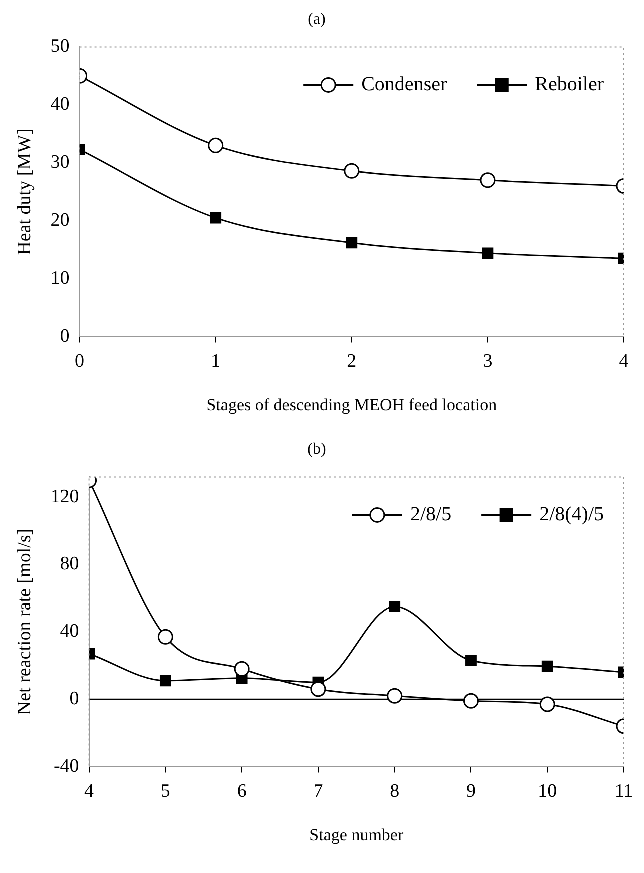  I want to click on y-tick-label: 30, so click(60, 163).